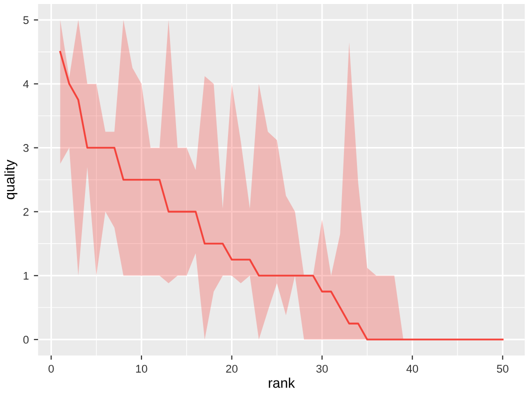 The image size is (529, 395). I want to click on y-tick-label: 4, so click(26, 84).